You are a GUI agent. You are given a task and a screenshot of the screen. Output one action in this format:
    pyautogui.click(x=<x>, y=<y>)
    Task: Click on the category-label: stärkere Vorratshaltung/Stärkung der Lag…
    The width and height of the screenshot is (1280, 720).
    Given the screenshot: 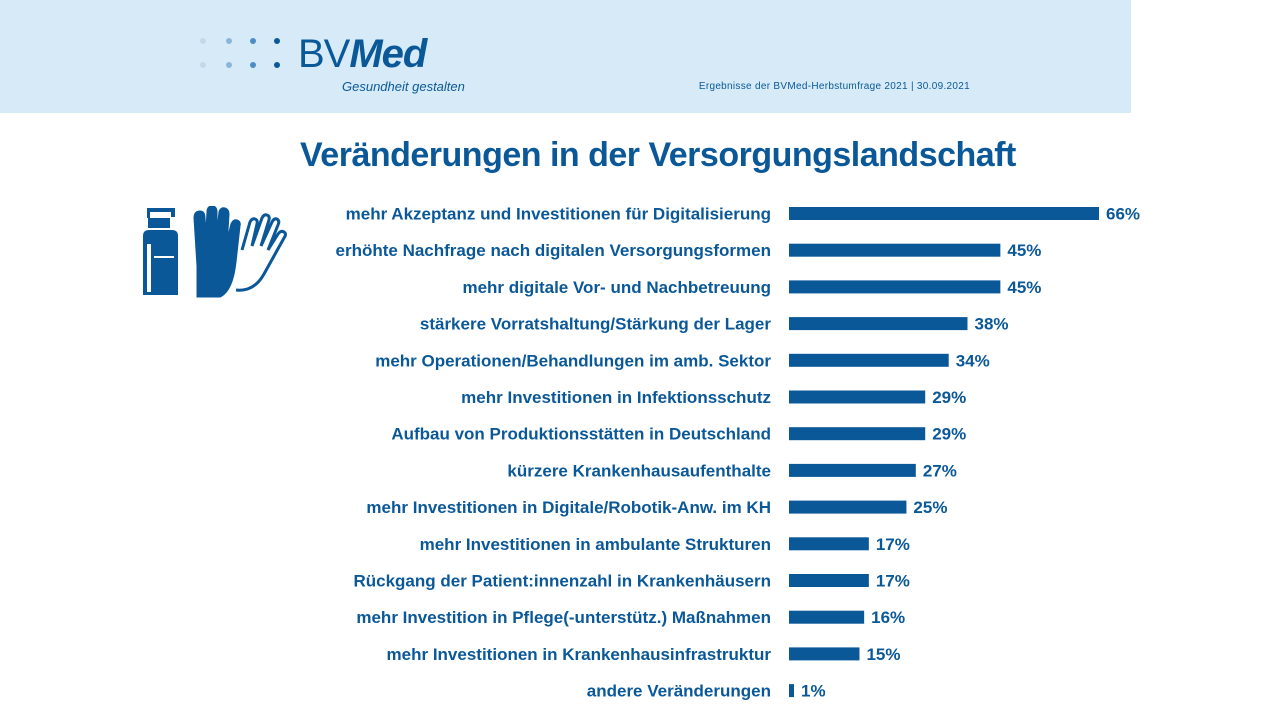 What is the action you would take?
    pyautogui.click(x=596, y=324)
    